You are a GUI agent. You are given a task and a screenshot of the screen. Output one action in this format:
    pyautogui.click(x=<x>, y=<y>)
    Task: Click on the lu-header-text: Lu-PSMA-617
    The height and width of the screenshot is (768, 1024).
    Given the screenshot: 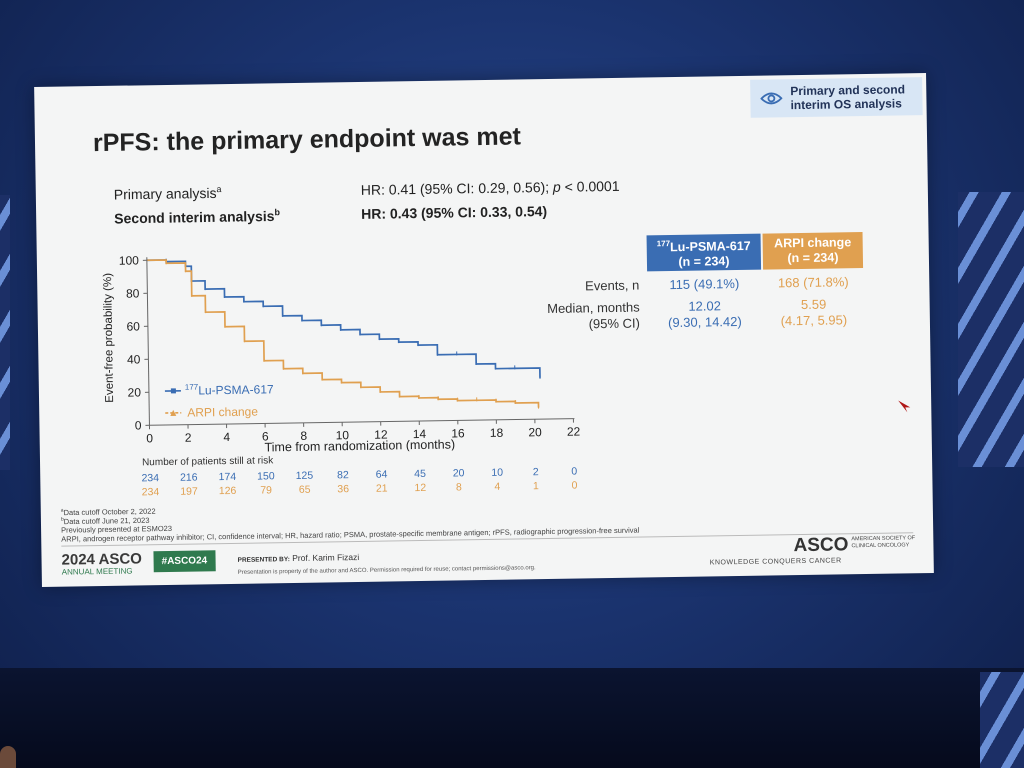 What is the action you would take?
    pyautogui.click(x=710, y=246)
    